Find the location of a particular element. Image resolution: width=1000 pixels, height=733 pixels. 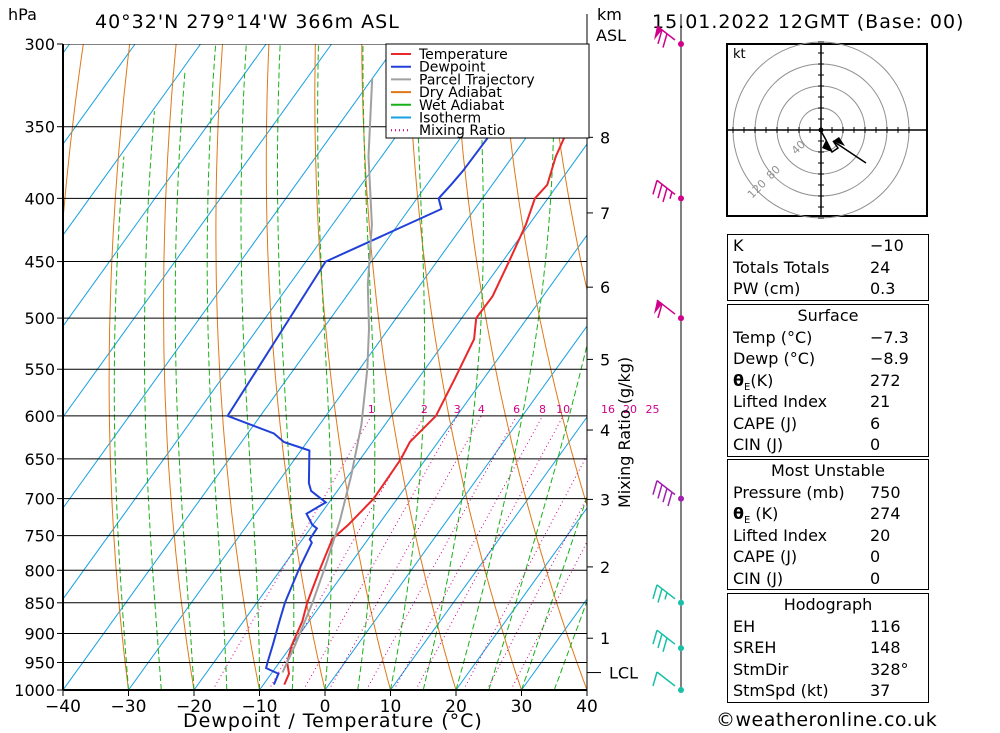

pressure-tick-label: 350 is located at coordinates (39, 127).